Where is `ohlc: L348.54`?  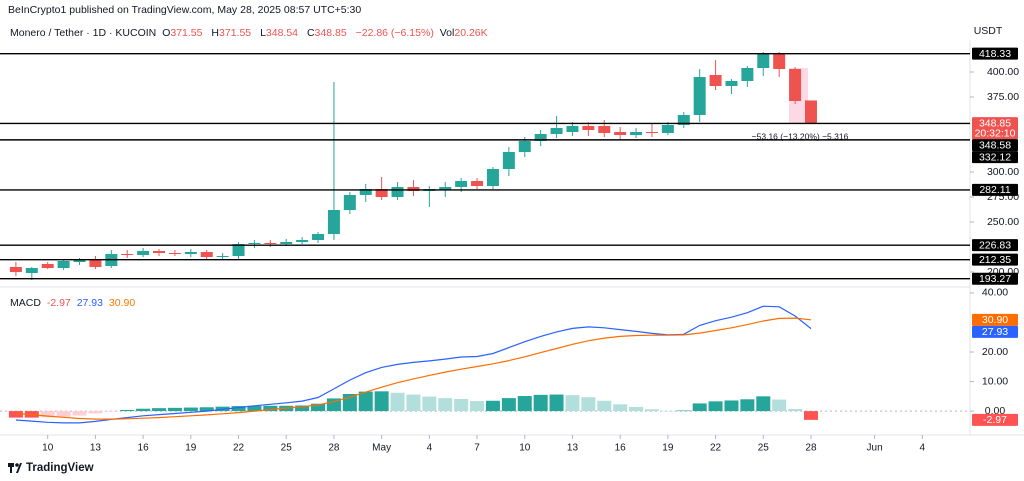 ohlc: L348.54 is located at coordinates (280, 33).